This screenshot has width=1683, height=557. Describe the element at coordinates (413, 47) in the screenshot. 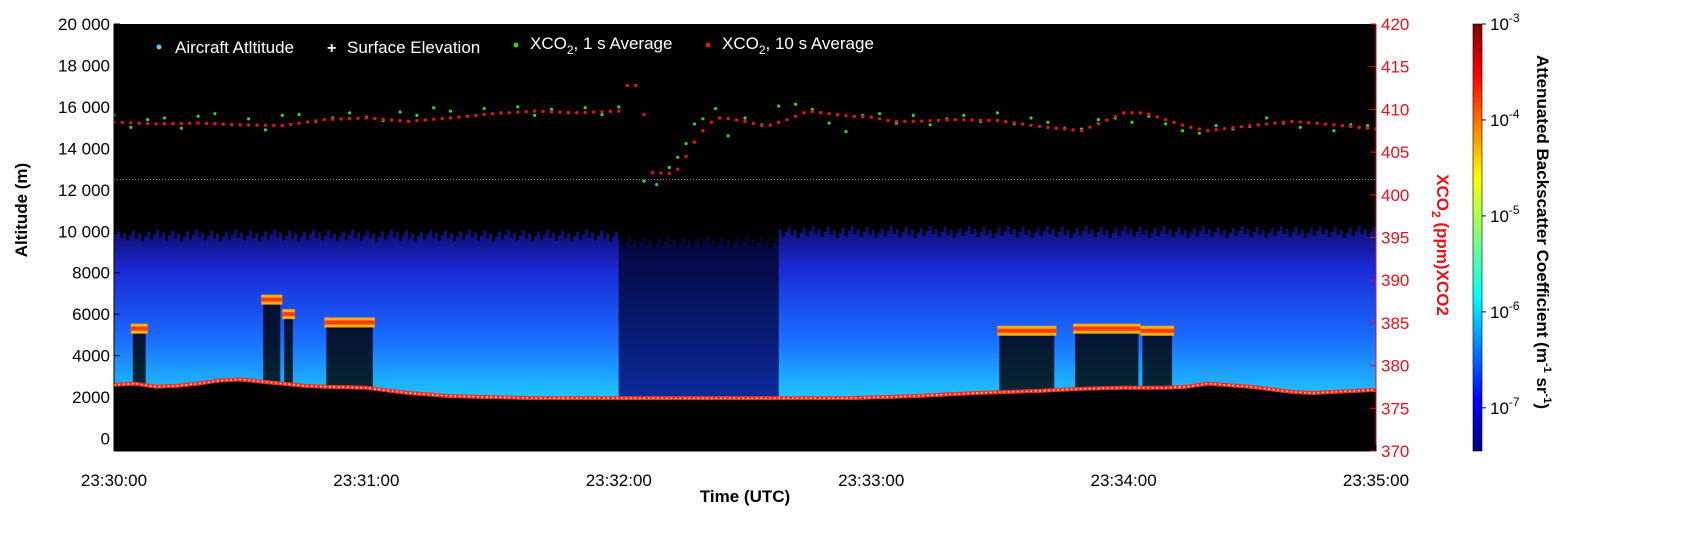

I see `legend-label-surface: Surface Elevation` at that location.